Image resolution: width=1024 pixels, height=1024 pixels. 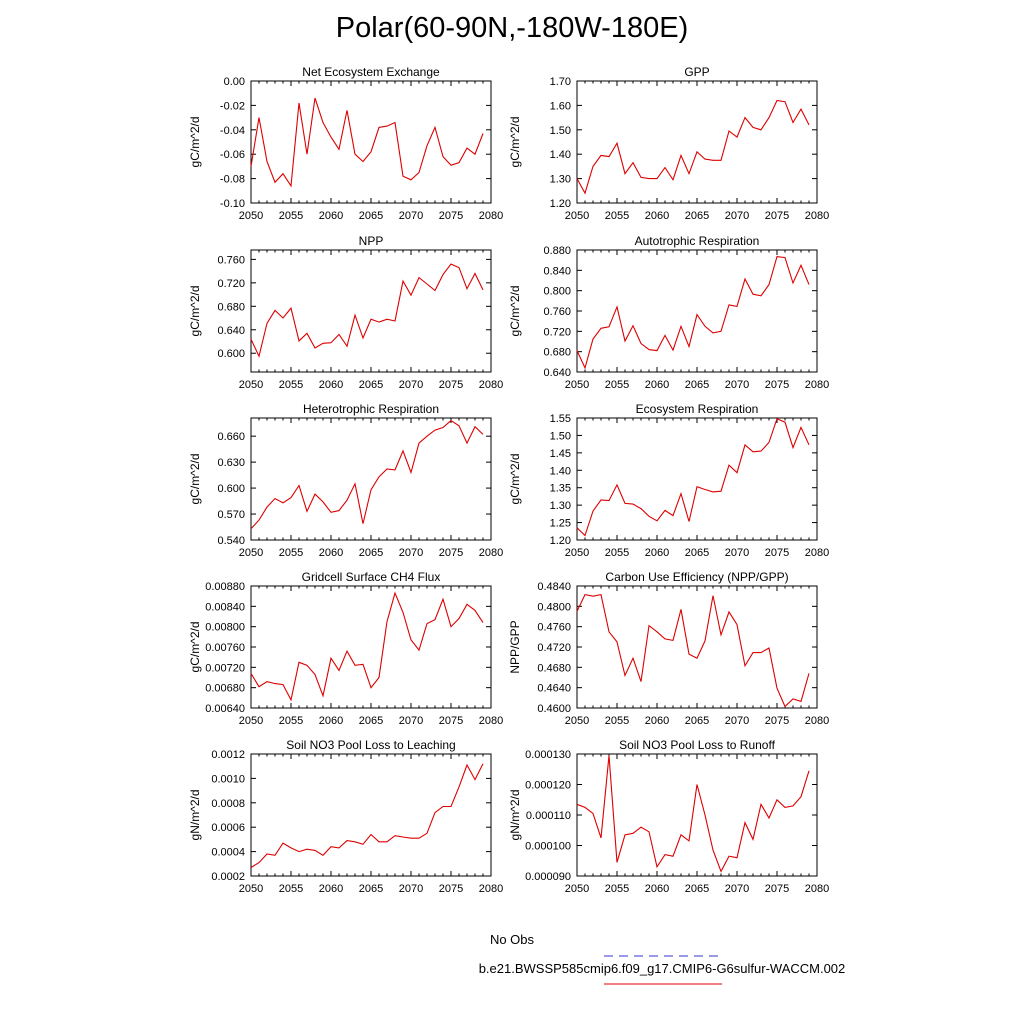 What do you see at coordinates (617, 385) in the screenshot?
I see `panel-4-xtick-label: 2055` at bounding box center [617, 385].